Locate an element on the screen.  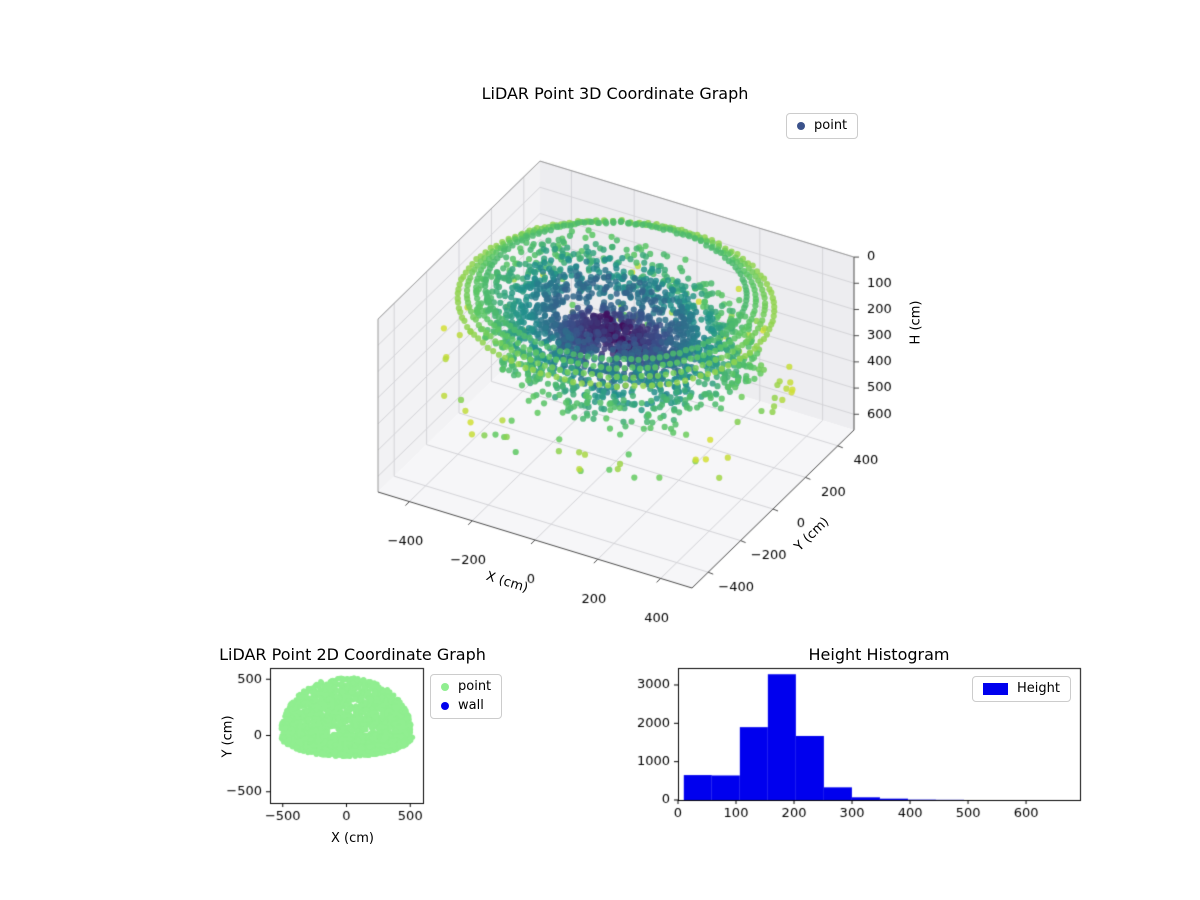
plot2d-title: LiDAR Point 2D Coordinate Graph is located at coordinates (352, 654).